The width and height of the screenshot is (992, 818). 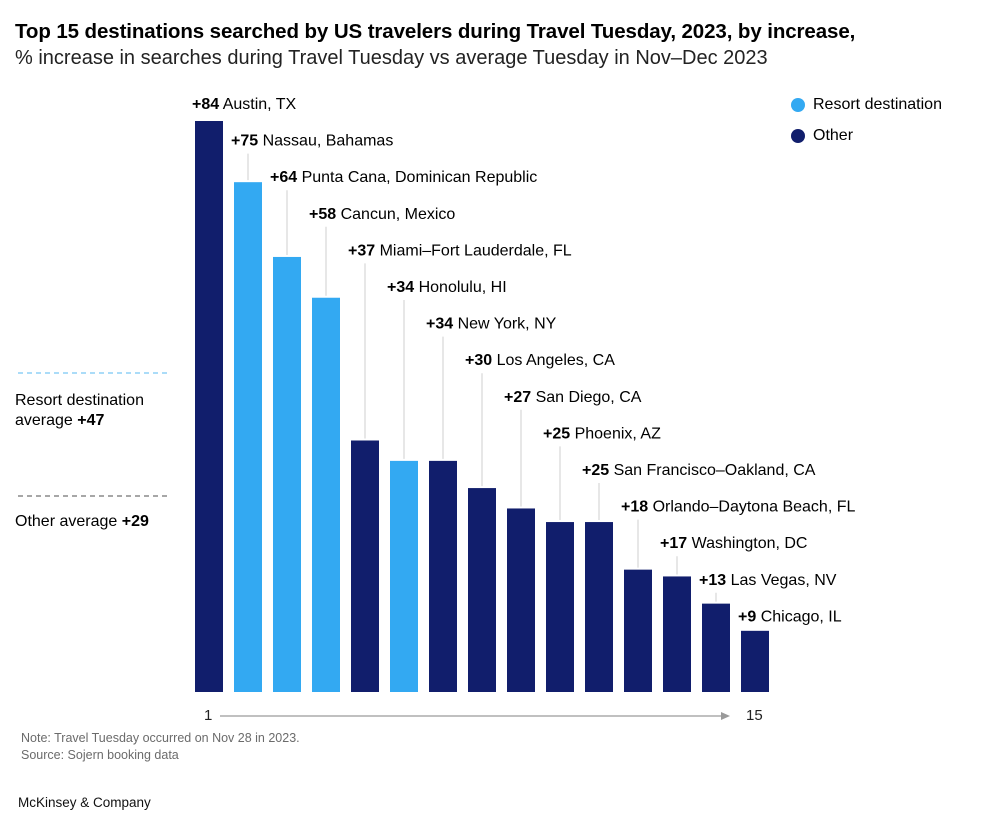 What do you see at coordinates (361, 250) in the screenshot?
I see `bar-value-5: +37` at bounding box center [361, 250].